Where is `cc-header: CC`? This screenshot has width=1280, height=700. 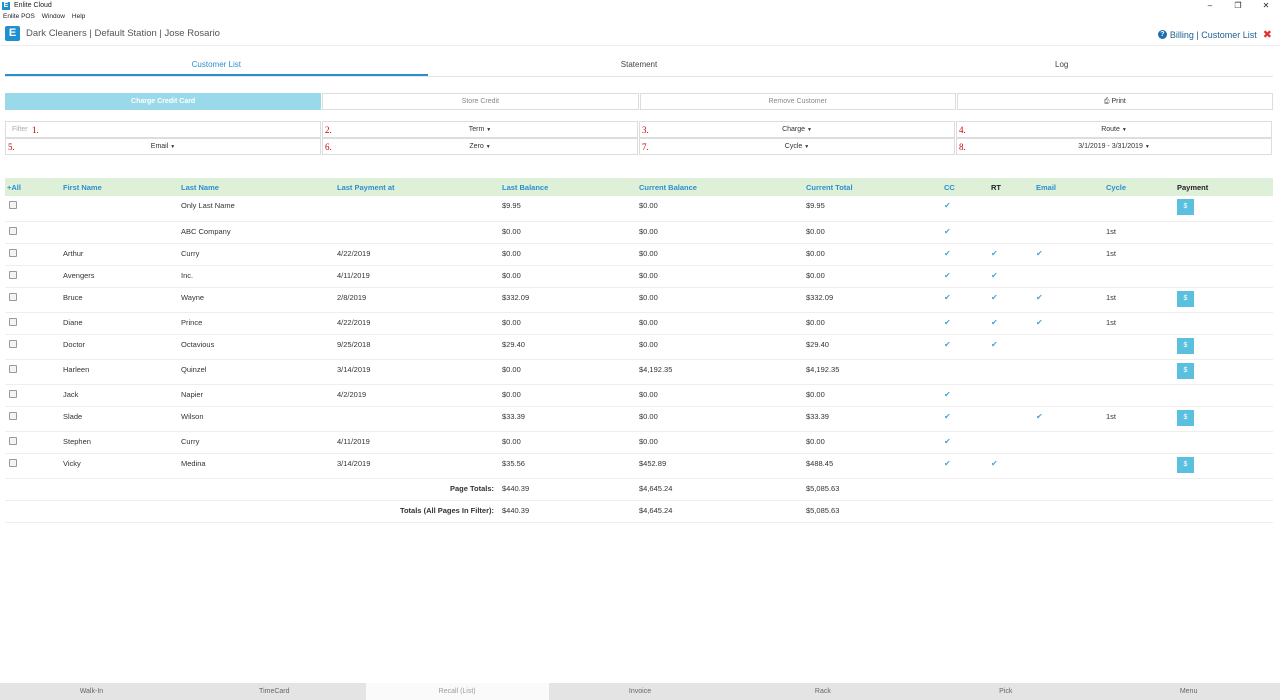
cc-header: CC is located at coordinates (949, 187).